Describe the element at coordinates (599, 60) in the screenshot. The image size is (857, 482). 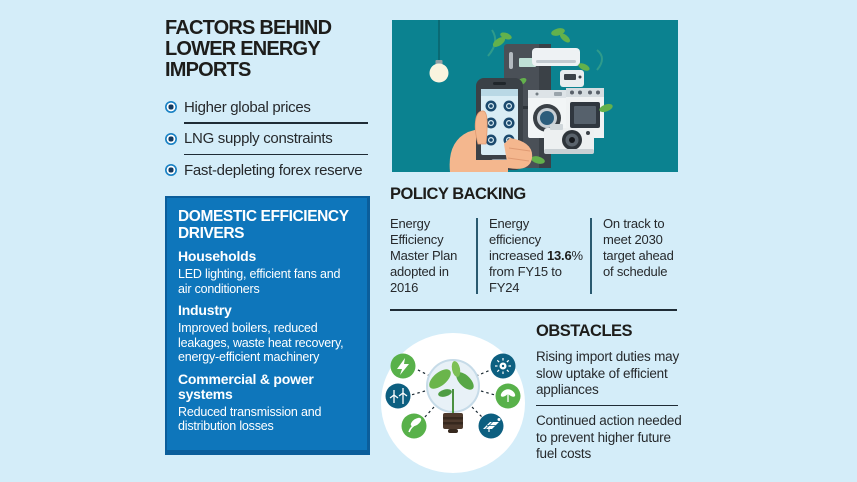
I see `vine-curl` at that location.